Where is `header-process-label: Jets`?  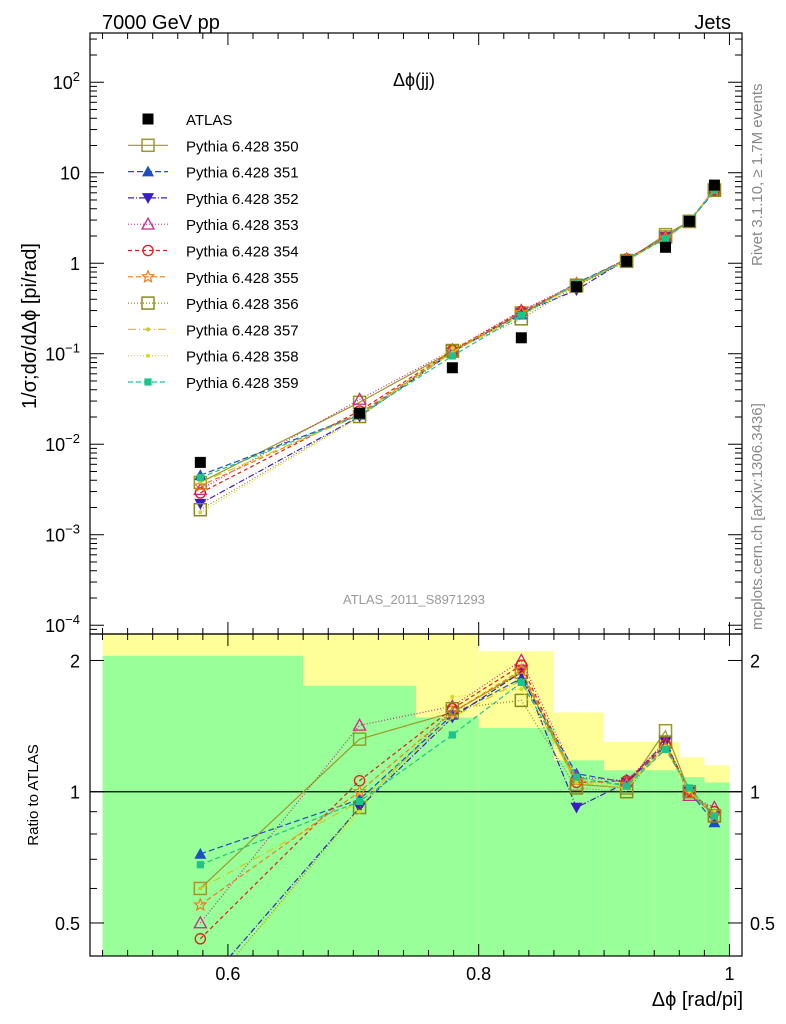
header-process-label: Jets is located at coordinates (712, 23).